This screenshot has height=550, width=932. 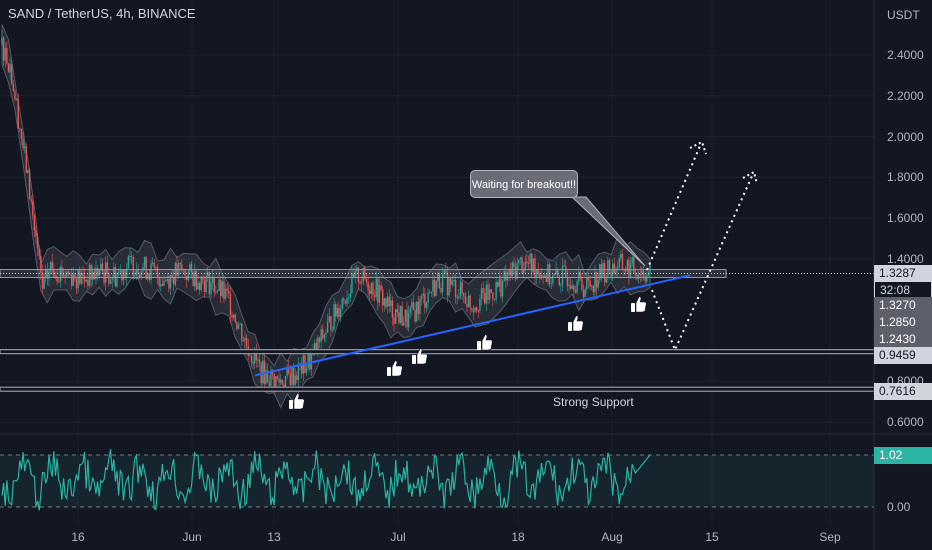 What do you see at coordinates (593, 402) in the screenshot?
I see `strong-support-label: Strong Support` at bounding box center [593, 402].